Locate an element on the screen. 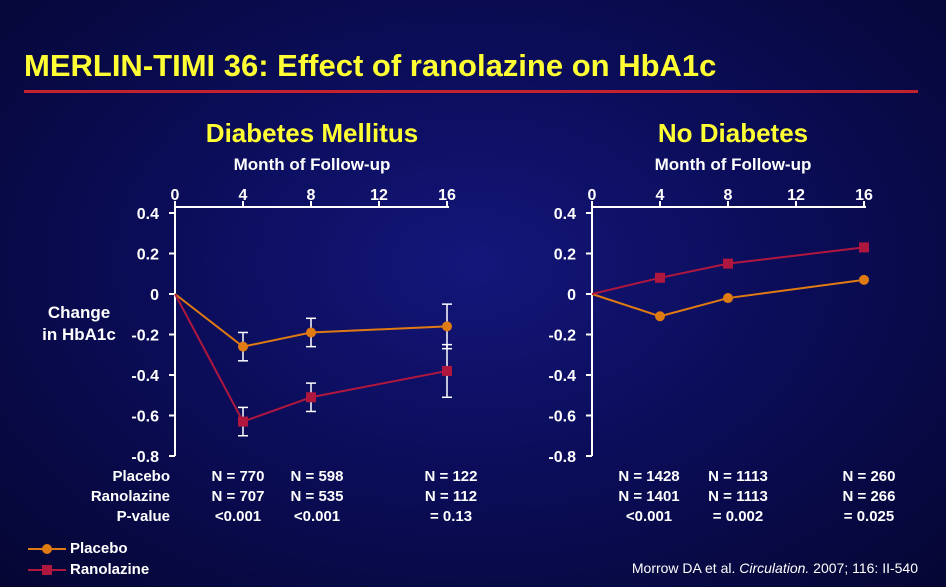 The width and height of the screenshot is (946, 587). n-ranolazine: N = 1401 is located at coordinates (649, 496).